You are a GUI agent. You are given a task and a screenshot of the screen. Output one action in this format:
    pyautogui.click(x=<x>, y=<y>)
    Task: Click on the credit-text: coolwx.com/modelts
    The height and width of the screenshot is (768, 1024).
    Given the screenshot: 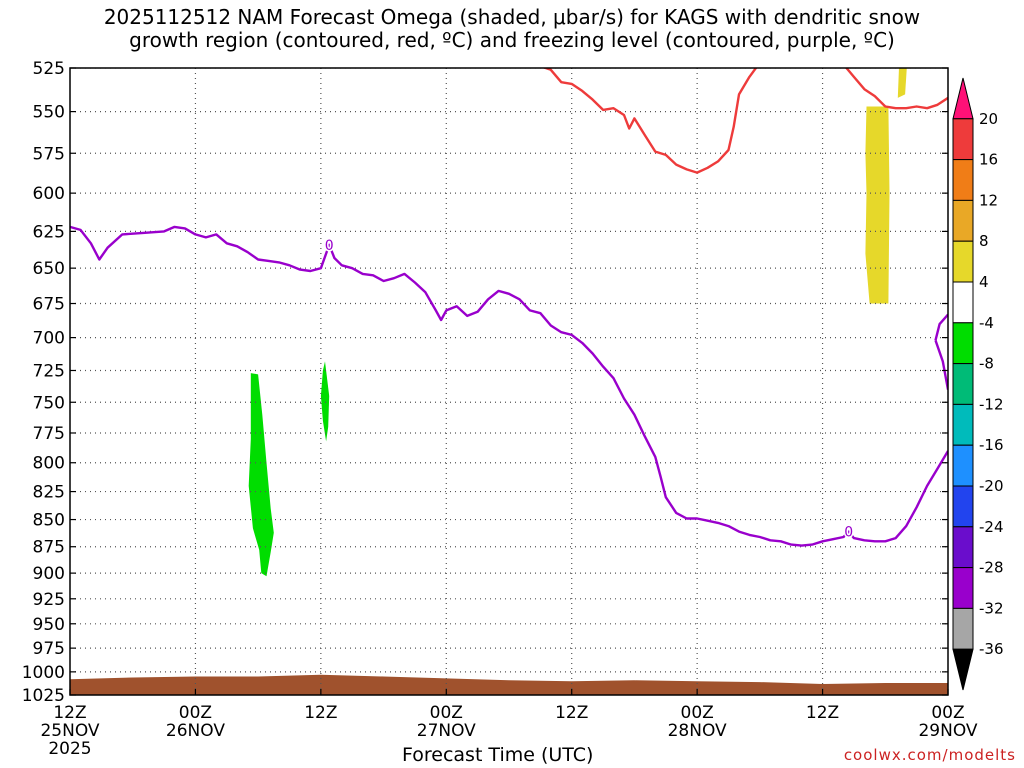 What is the action you would take?
    pyautogui.click(x=929, y=755)
    